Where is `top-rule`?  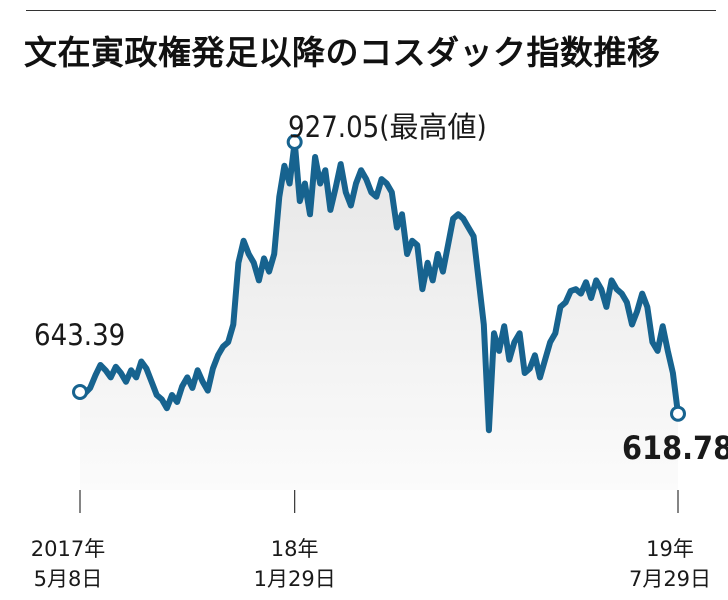 top-rule is located at coordinates (371, 10).